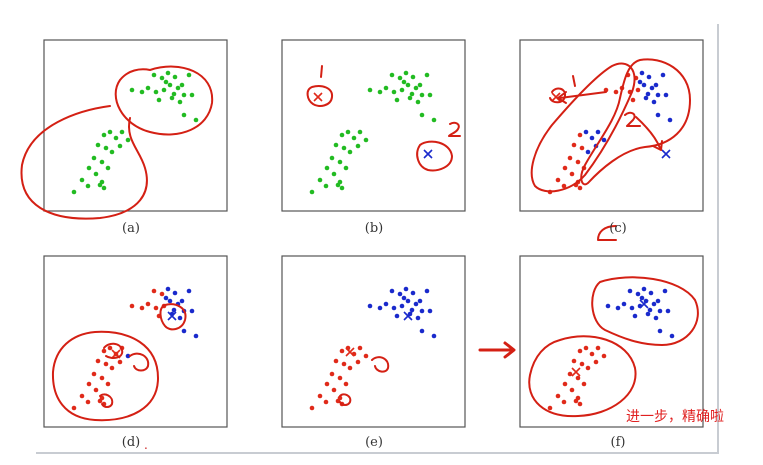  What do you see at coordinates (558, 95) in the screenshot?
I see `centroid-scribble-c` at bounding box center [558, 95].